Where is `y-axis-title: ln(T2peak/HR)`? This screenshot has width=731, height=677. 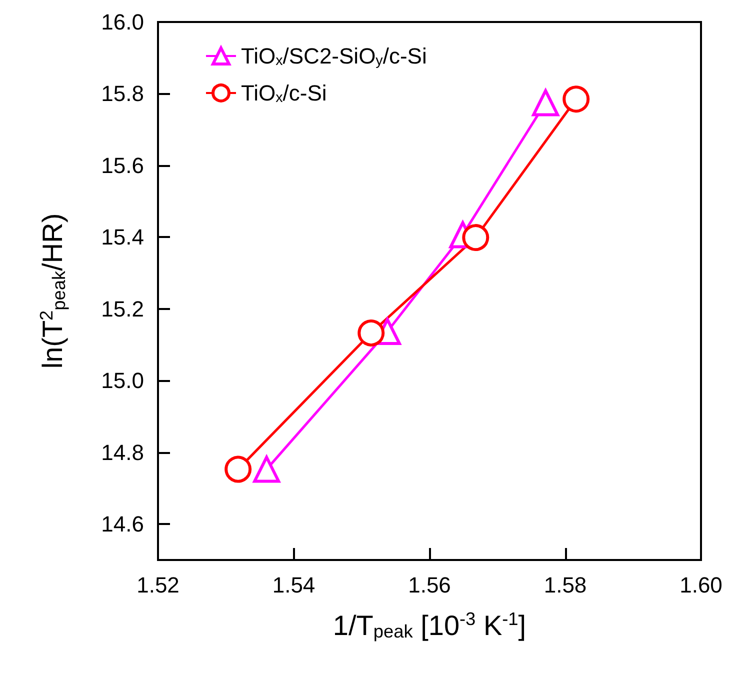 y-axis-title: ln(T2peak/HR) is located at coordinates (52, 291).